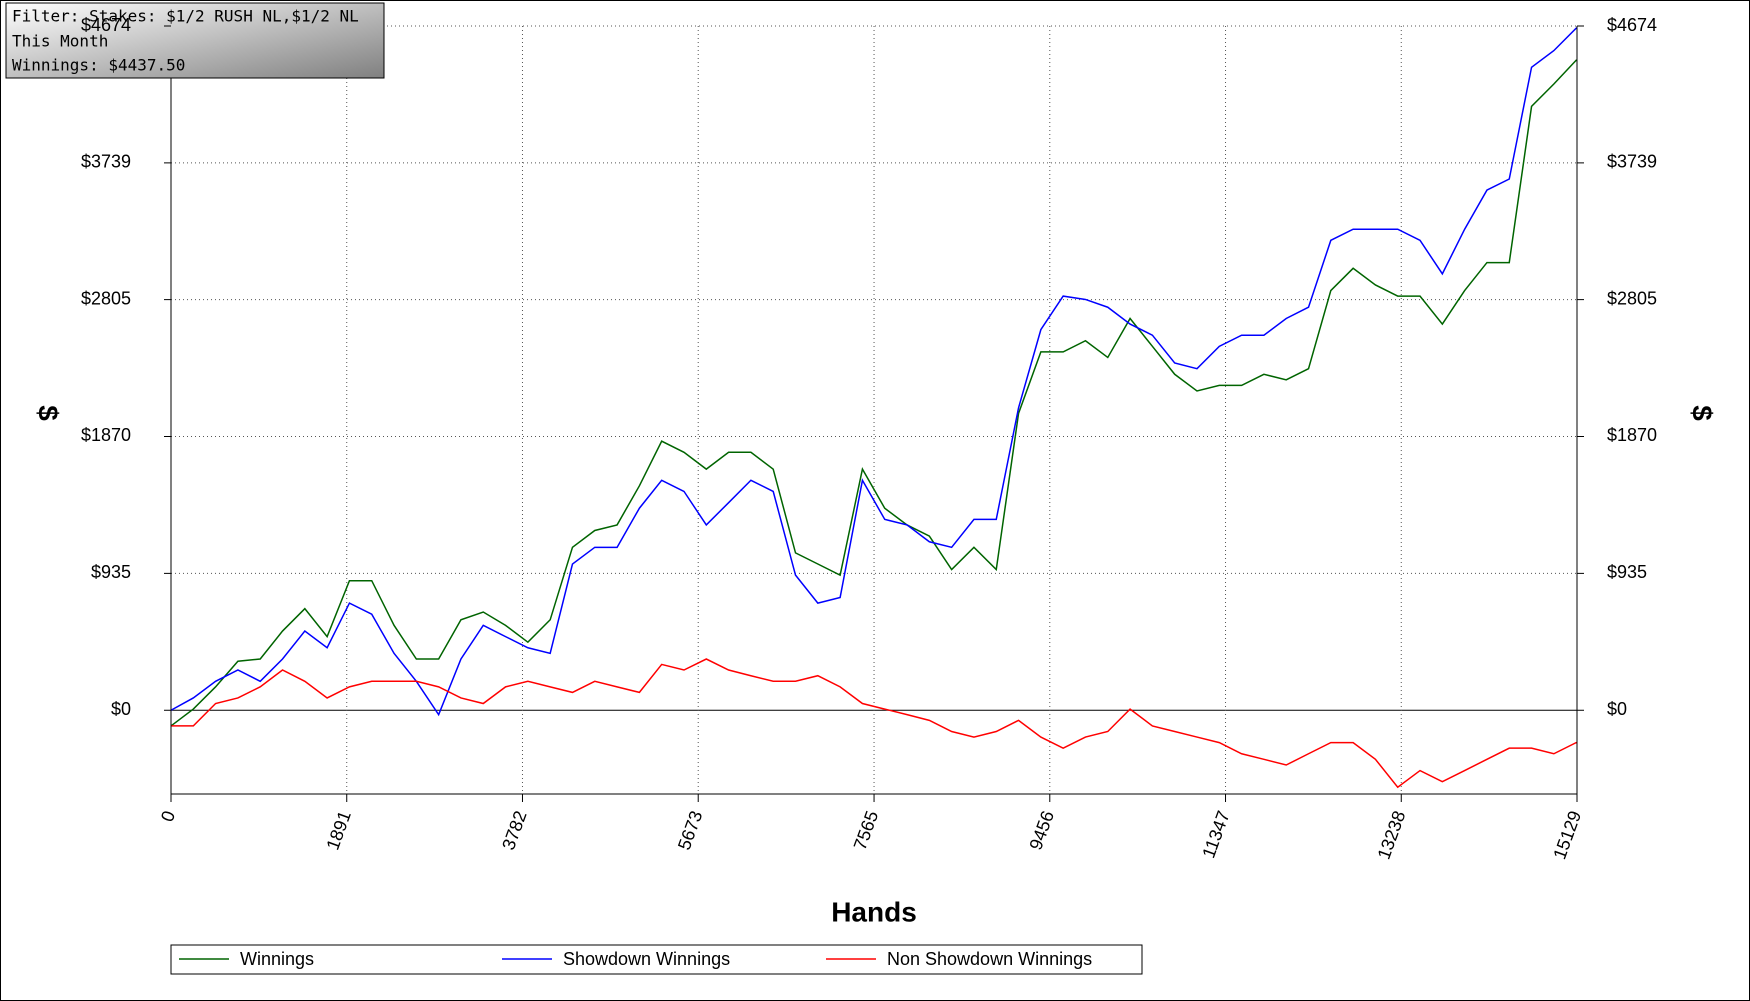  Describe the element at coordinates (1632, 298) in the screenshot. I see `y2-tick-label: $2805` at that location.